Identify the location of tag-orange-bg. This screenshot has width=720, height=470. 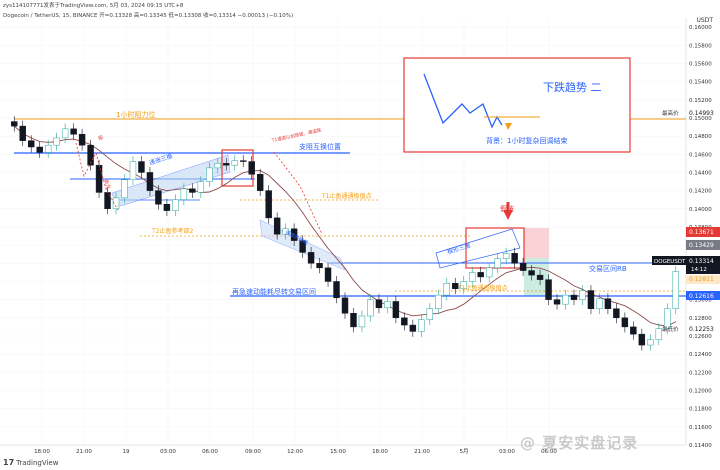
(703, 279).